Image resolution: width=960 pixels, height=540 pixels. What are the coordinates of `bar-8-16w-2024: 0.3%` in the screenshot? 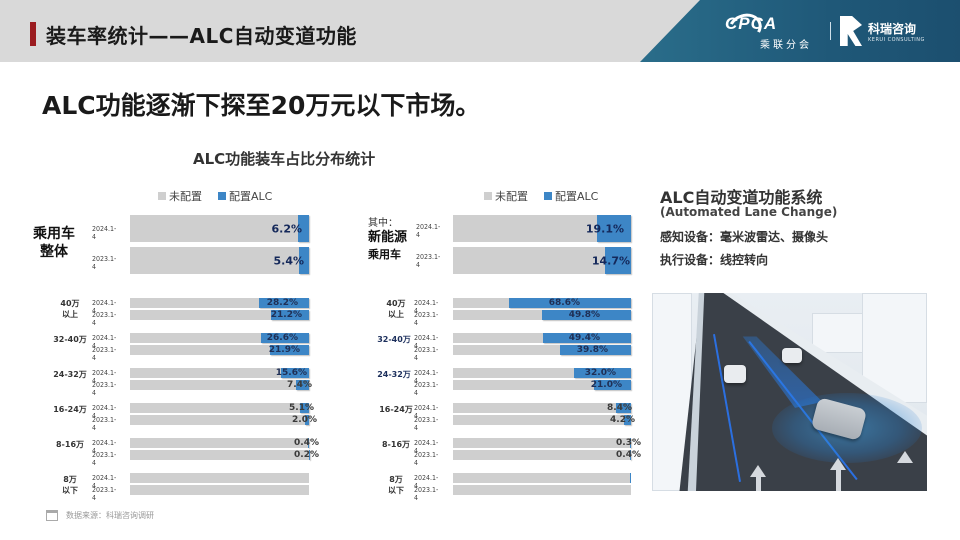 It's located at (547, 443).